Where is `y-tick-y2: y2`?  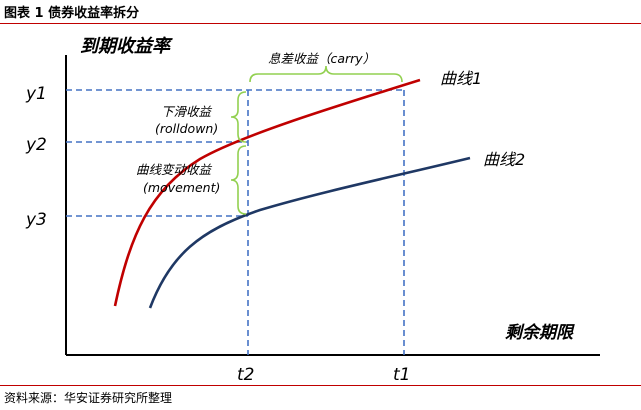
y-tick-y2: y2 is located at coordinates (36, 145).